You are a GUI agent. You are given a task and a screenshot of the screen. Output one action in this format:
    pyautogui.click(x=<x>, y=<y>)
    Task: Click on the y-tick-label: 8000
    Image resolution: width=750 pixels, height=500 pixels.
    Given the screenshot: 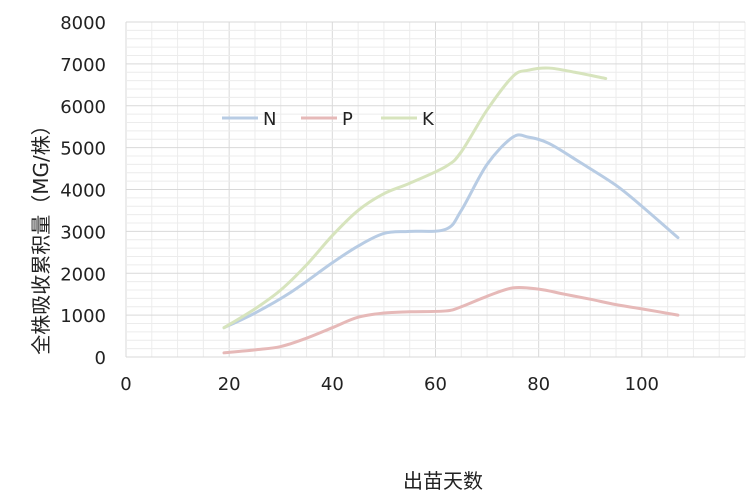 What is the action you would take?
    pyautogui.click(x=83, y=23)
    